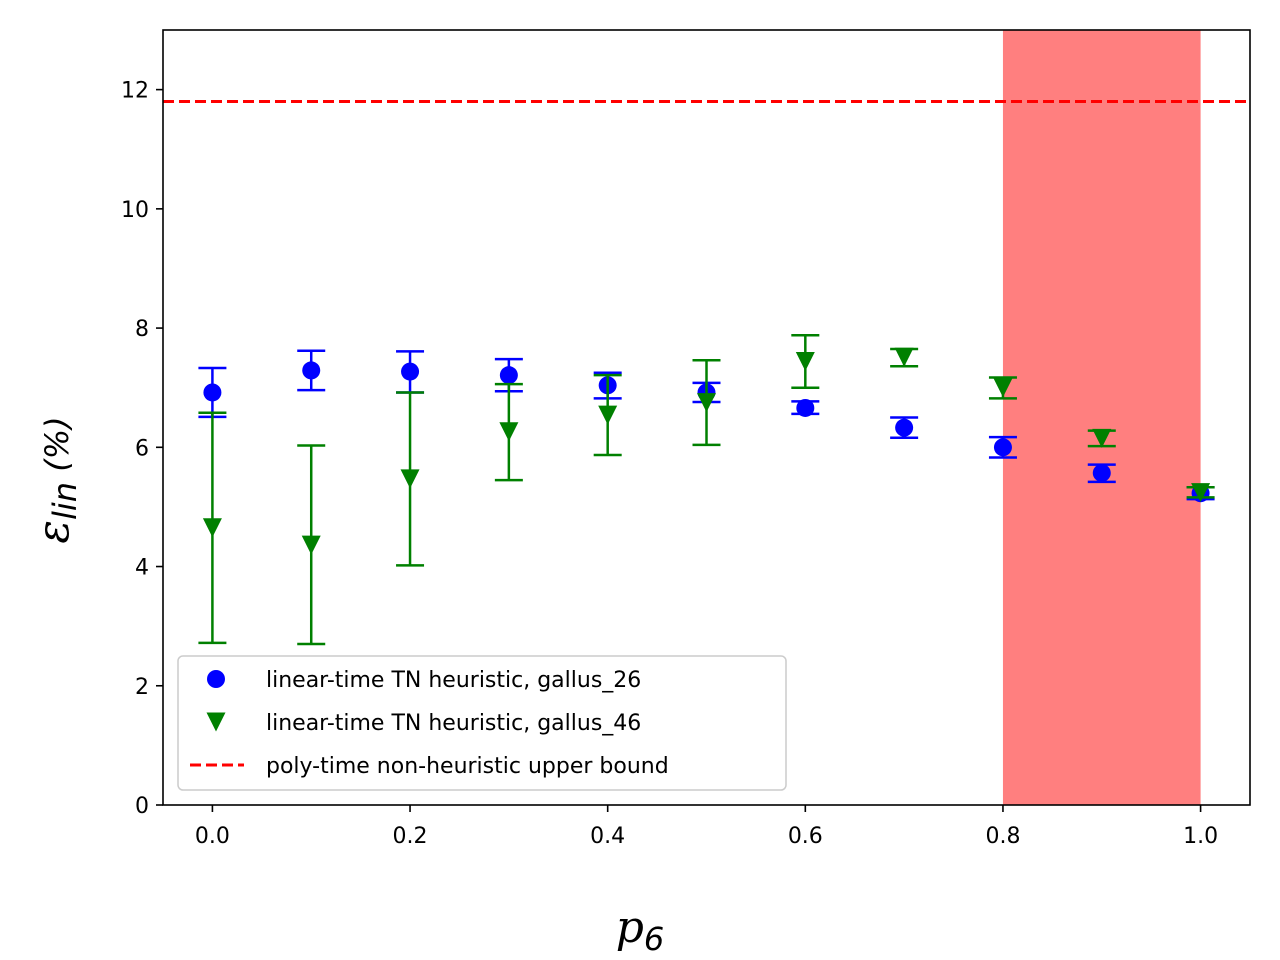 The height and width of the screenshot is (960, 1280). What do you see at coordinates (607, 836) in the screenshot?
I see `x-tick-label: 0.4` at bounding box center [607, 836].